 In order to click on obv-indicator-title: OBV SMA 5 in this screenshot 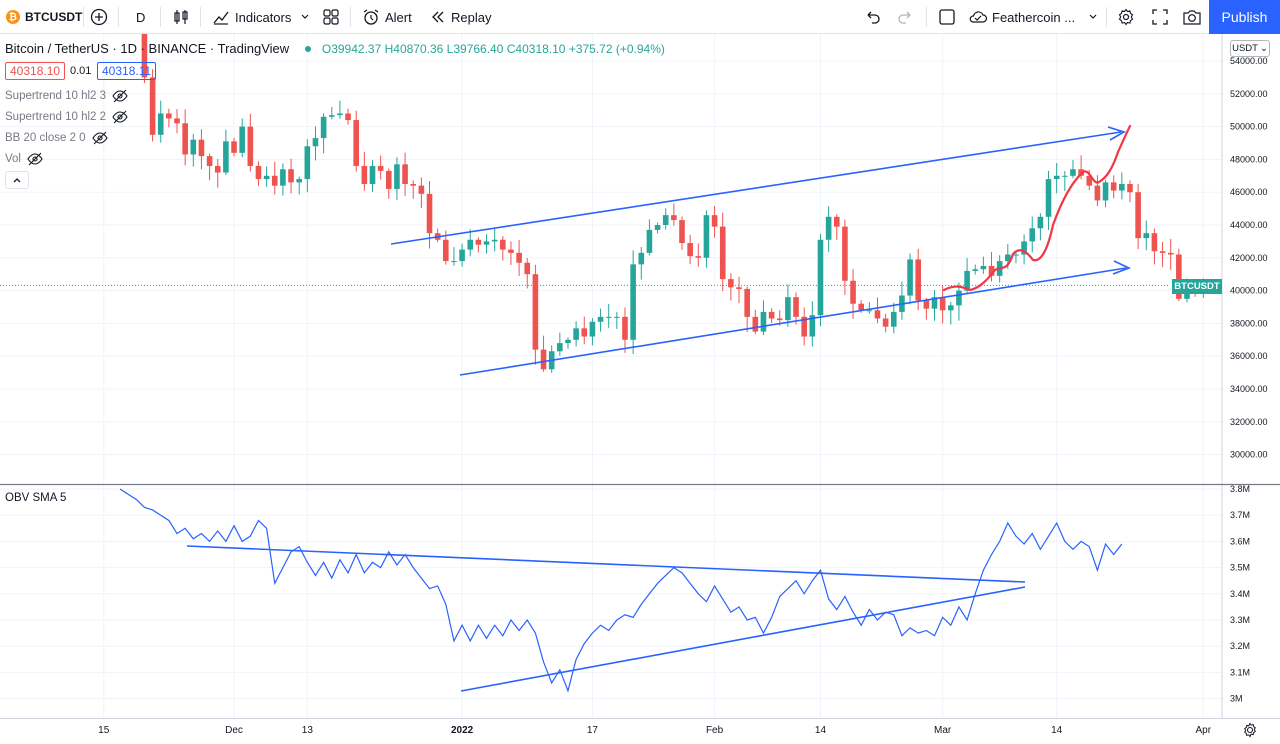, I will do `click(36, 498)`.